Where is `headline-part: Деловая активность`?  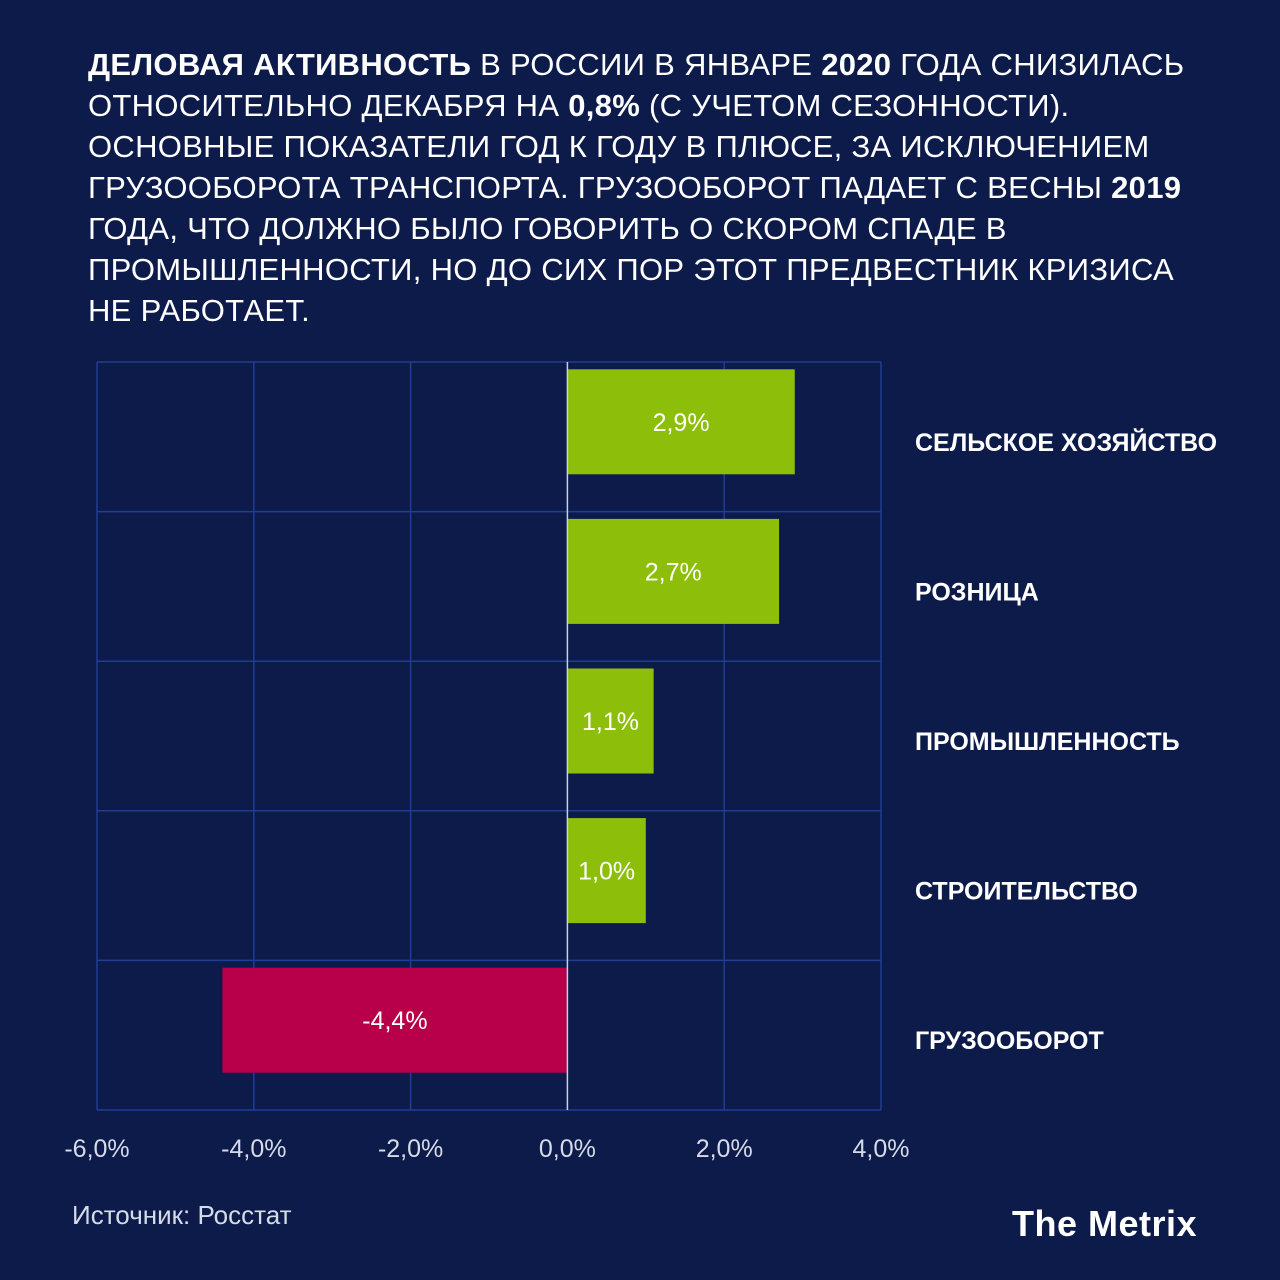 headline-part: Деловая активность is located at coordinates (280, 64).